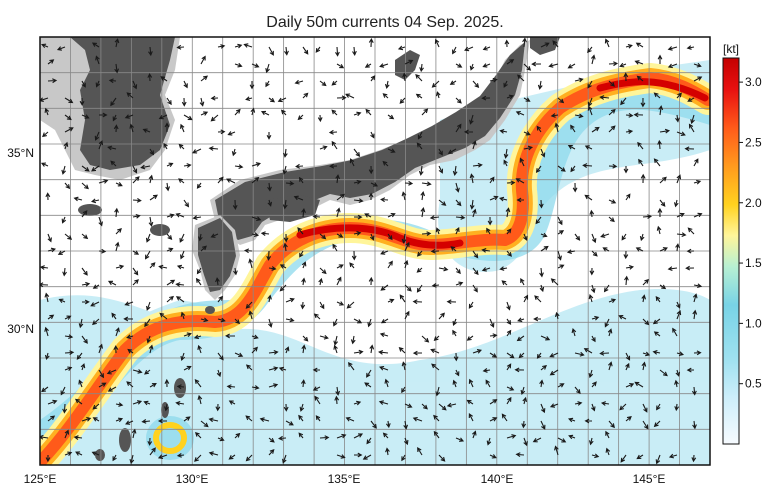 The image size is (770, 491). Describe the element at coordinates (344, 479) in the screenshot. I see `lon-label: 135°E` at that location.